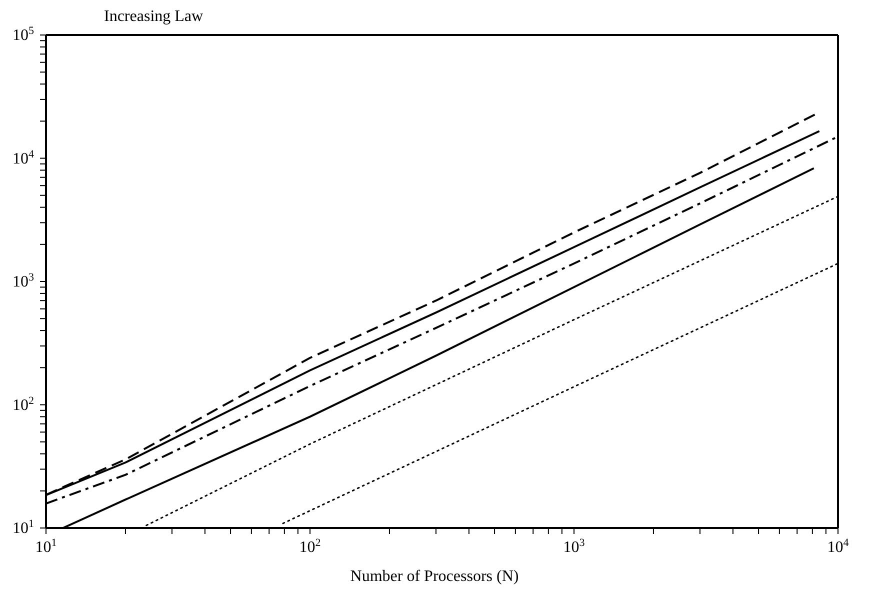 The image size is (869, 612). Describe the element at coordinates (46, 546) in the screenshot. I see `x-tick-label: 10$^{1}$` at that location.